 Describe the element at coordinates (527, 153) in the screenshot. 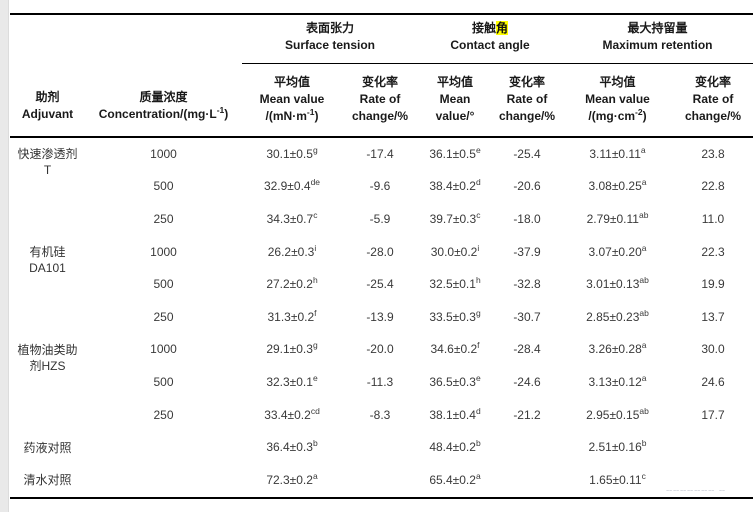

I see `contact-angle-rate-cell: -25.4` at that location.